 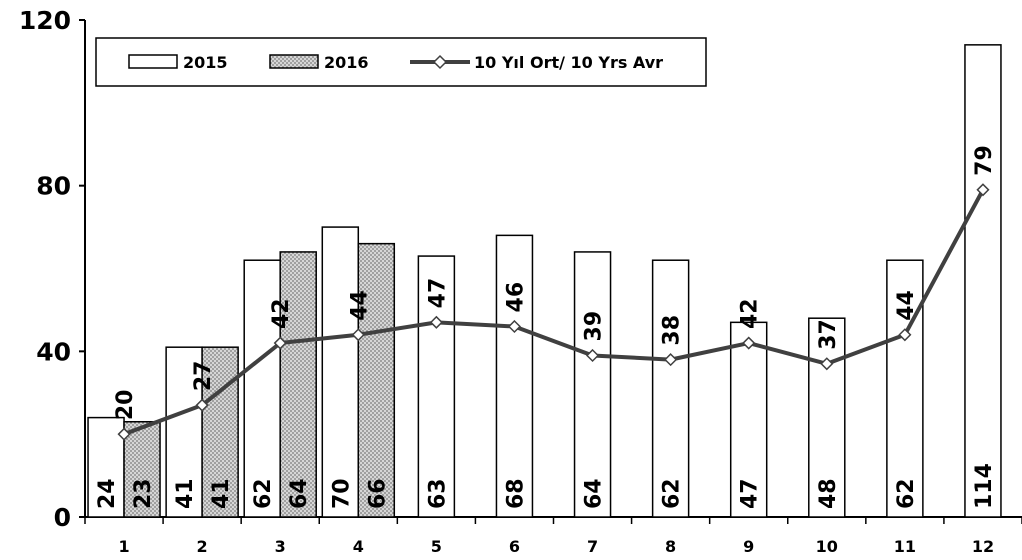 What do you see at coordinates (827, 546) in the screenshot?
I see `x-tick-label: 10` at bounding box center [827, 546].